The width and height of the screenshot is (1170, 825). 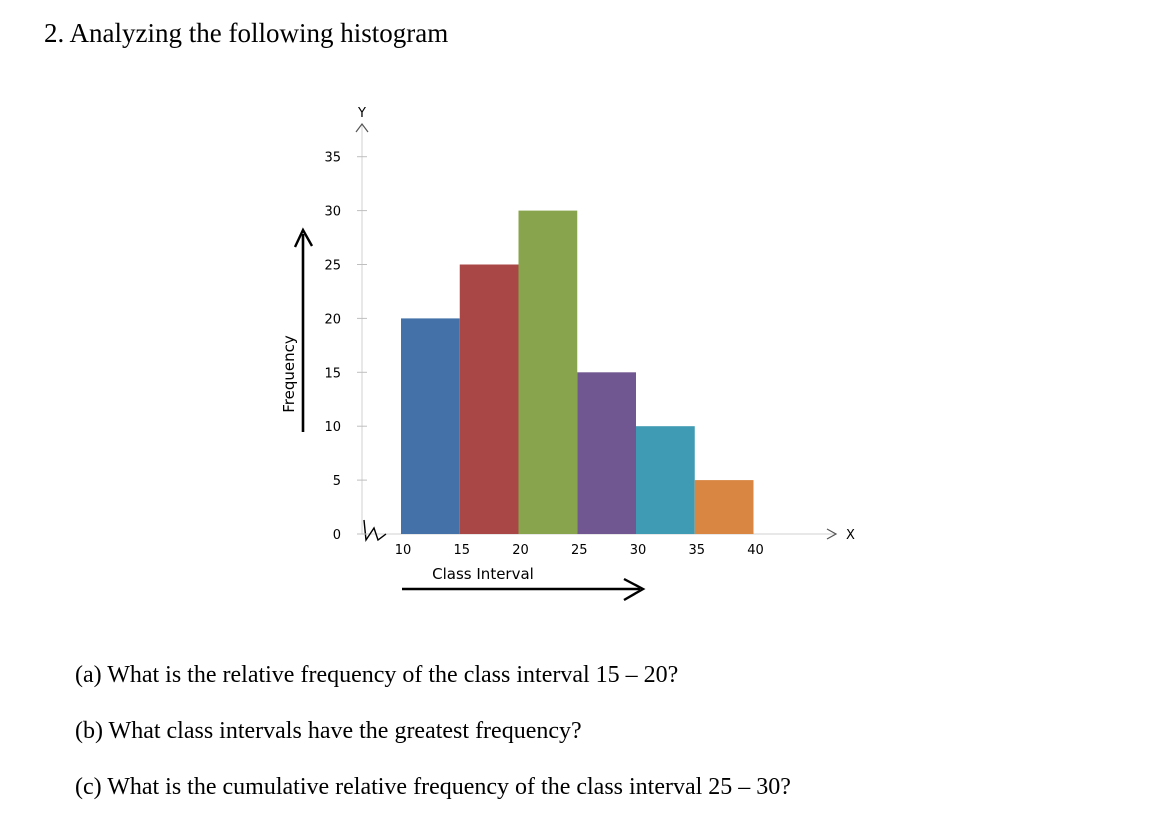 I want to click on x-tick-label: 35, so click(x=696, y=550).